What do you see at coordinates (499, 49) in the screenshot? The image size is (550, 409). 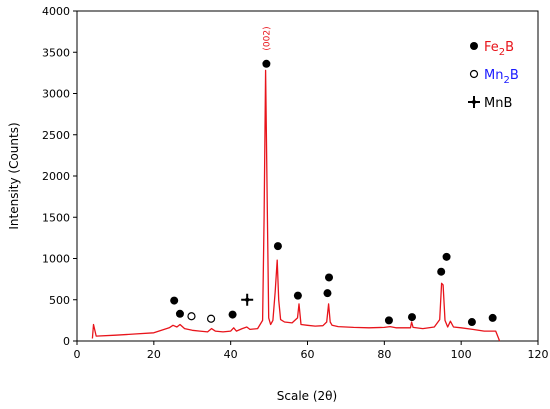 I see `legend-label: Fe2B` at bounding box center [499, 49].